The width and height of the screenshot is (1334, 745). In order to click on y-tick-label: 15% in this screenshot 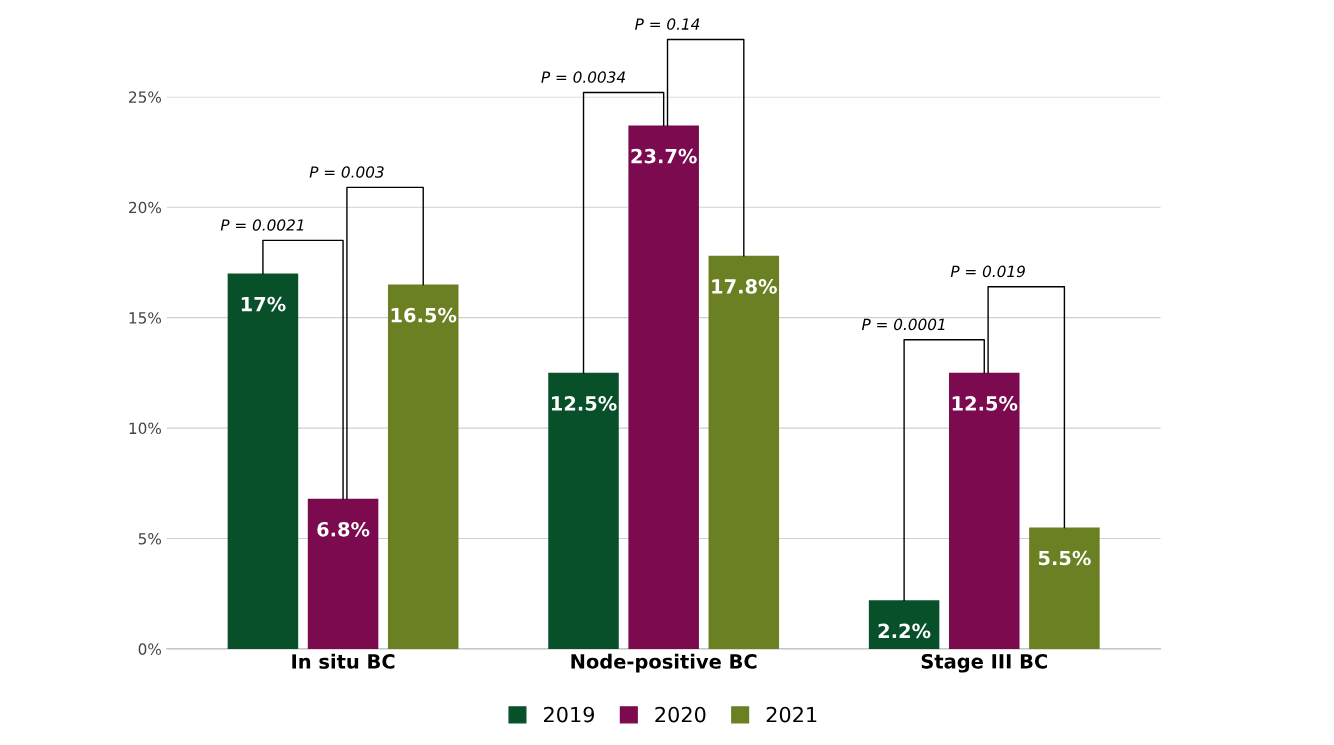, I will do `click(145, 318)`.